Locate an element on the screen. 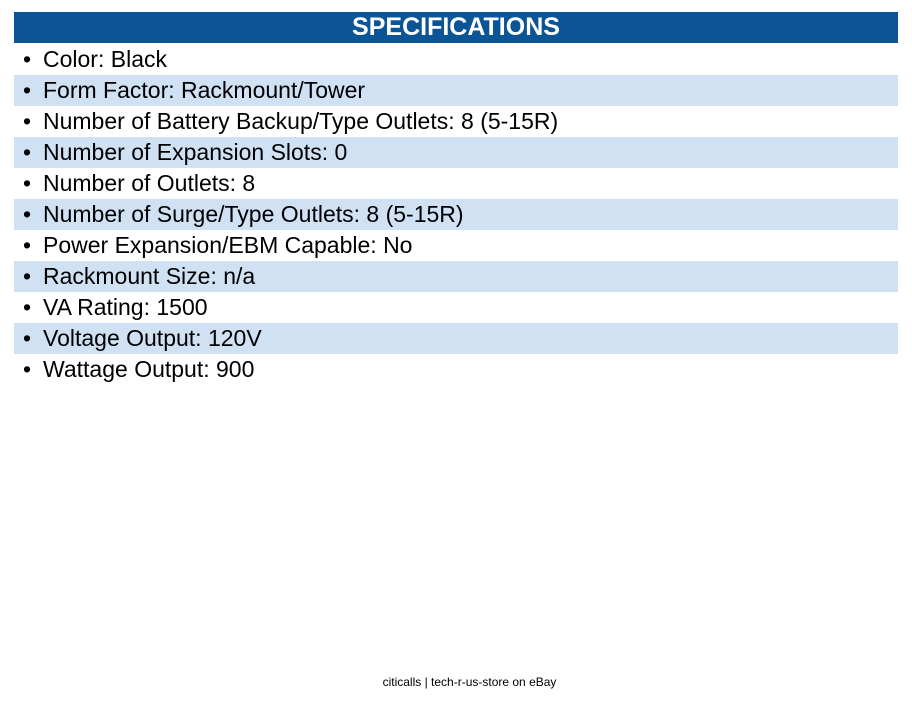 This screenshot has height=702, width=912. spec-item-expansion-slots: • Number of Expansion Slots: 0 is located at coordinates (456, 152).